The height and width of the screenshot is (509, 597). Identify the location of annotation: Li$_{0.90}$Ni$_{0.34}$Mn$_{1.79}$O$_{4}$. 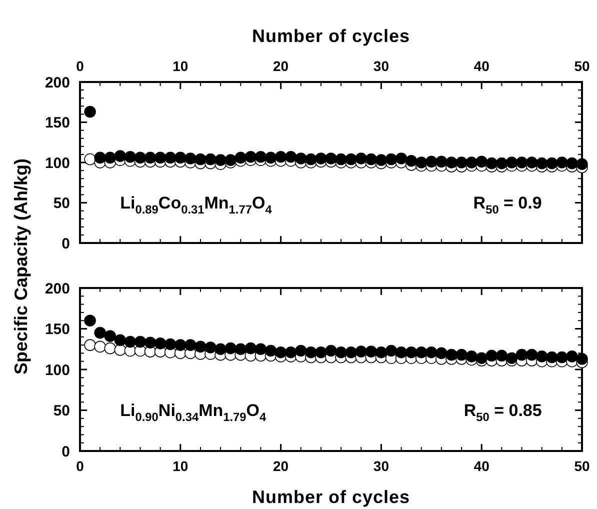
(193, 412).